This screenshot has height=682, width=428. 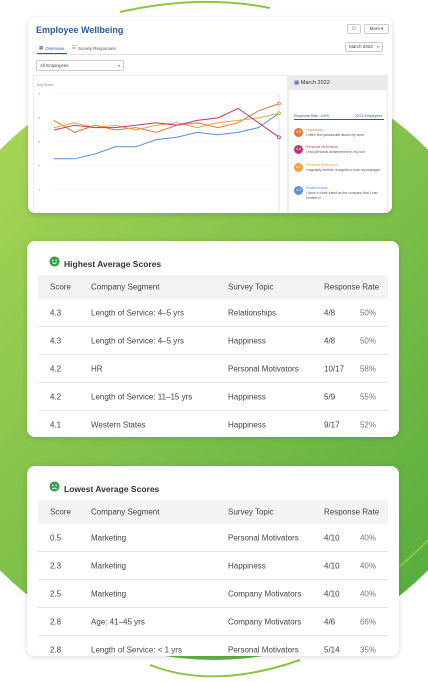 I want to click on row-topic: Relationships, so click(x=252, y=312).